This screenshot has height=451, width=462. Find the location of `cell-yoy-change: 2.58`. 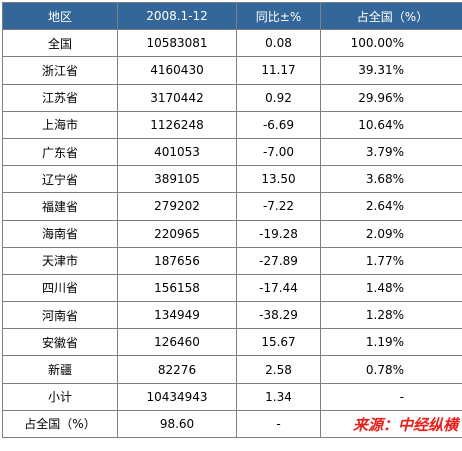

cell-yoy-change: 2.58 is located at coordinates (278, 369).